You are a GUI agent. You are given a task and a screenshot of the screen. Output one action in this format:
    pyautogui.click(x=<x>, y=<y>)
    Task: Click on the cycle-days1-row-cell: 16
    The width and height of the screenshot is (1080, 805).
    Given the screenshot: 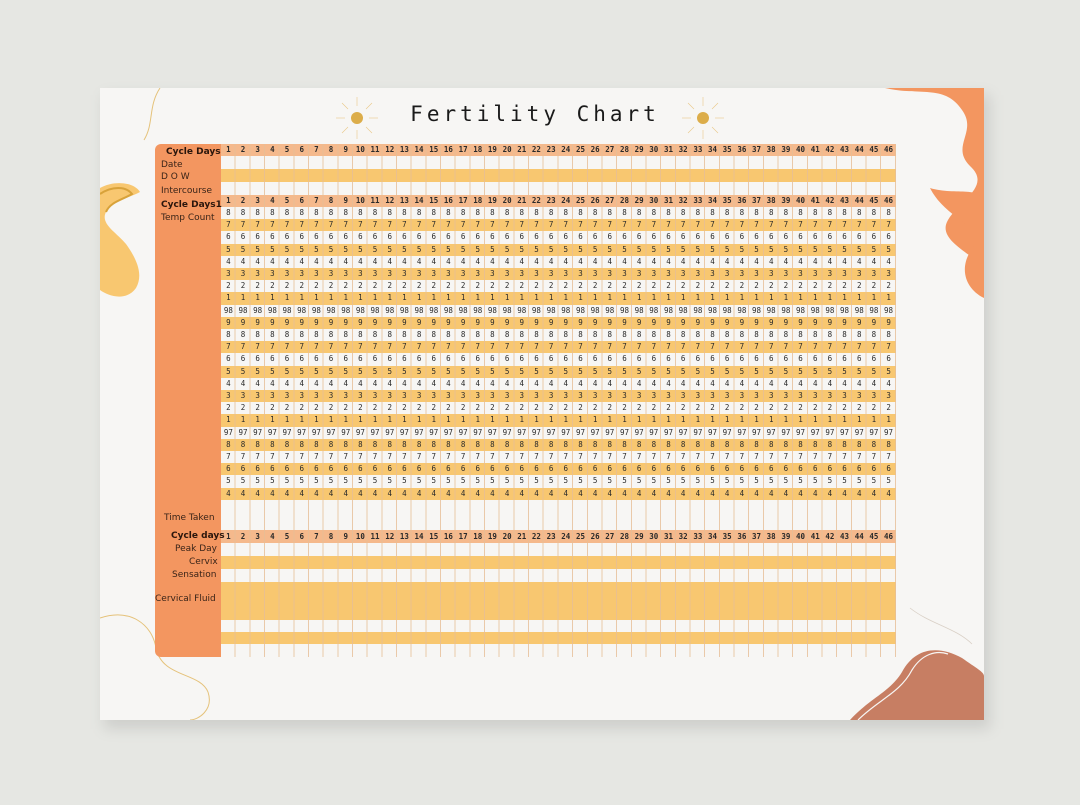 What is the action you would take?
    pyautogui.click(x=448, y=200)
    